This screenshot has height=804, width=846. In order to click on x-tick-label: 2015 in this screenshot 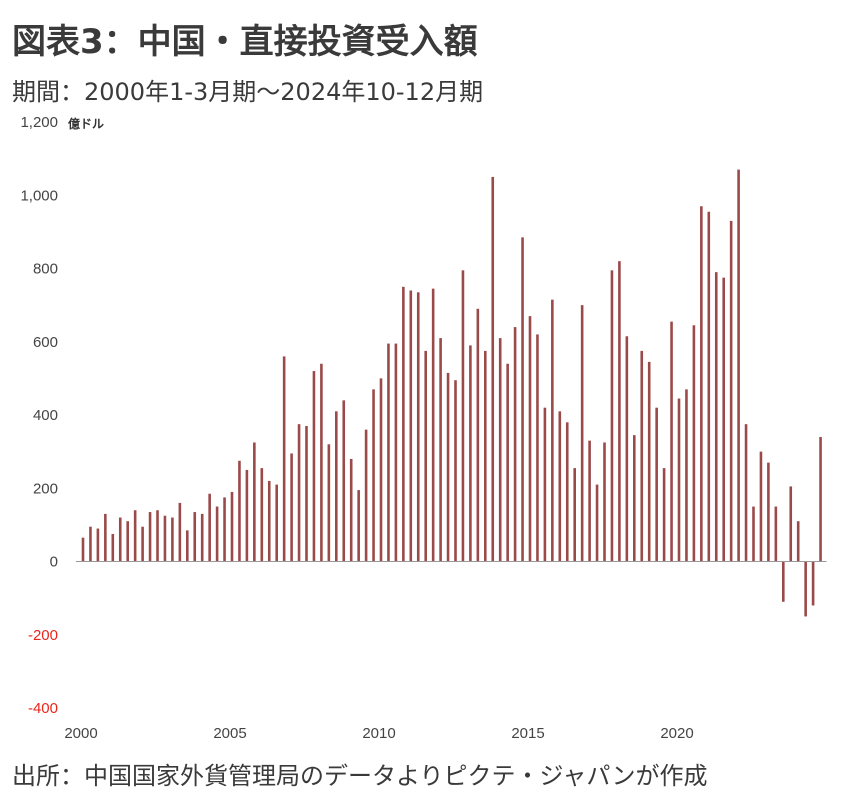, I will do `click(527, 733)`.